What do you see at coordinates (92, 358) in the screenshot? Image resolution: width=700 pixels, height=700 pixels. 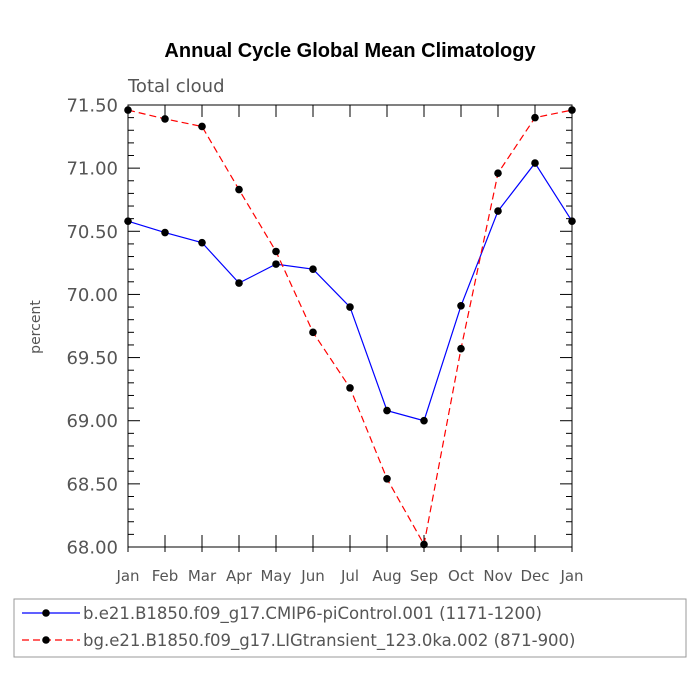 I see `y-tick-label: 69.50` at bounding box center [92, 358].